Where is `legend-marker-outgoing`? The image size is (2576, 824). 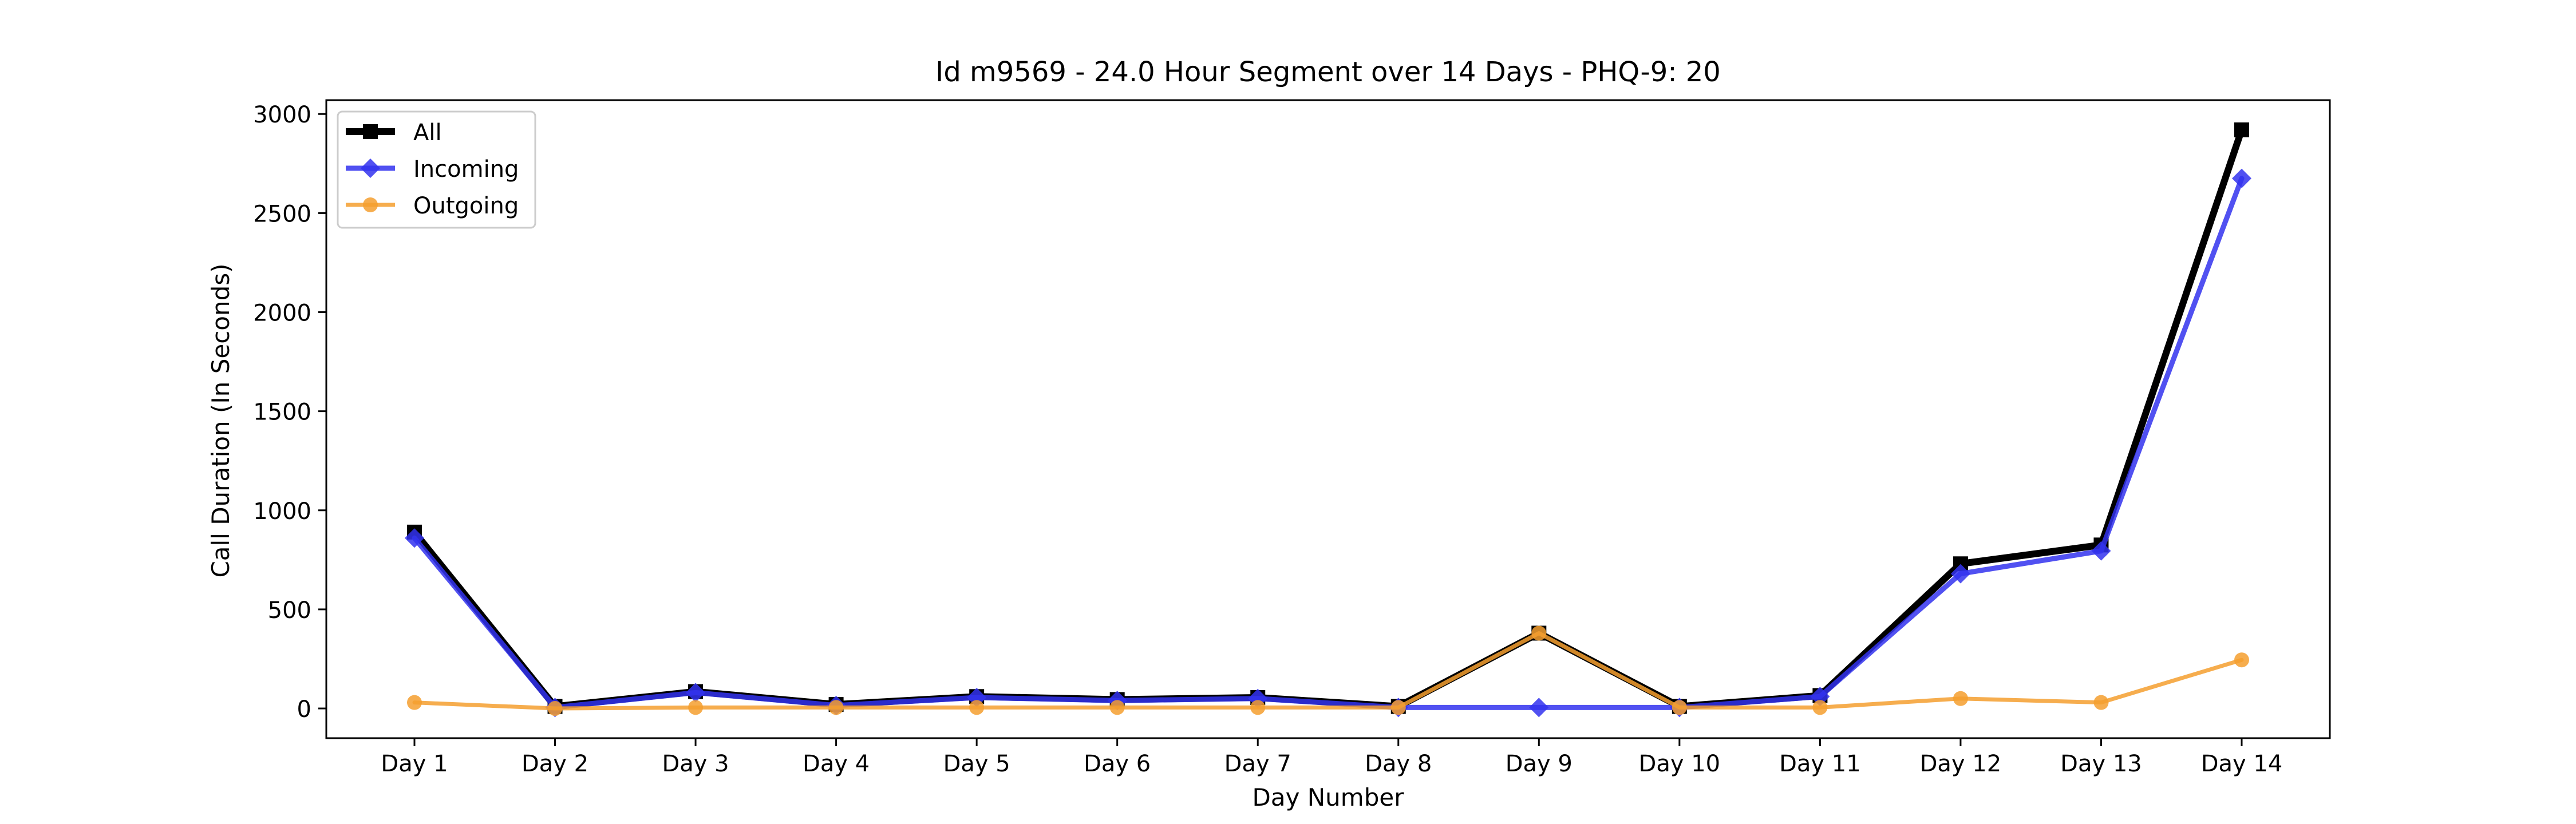 legend-marker-outgoing is located at coordinates (370, 204).